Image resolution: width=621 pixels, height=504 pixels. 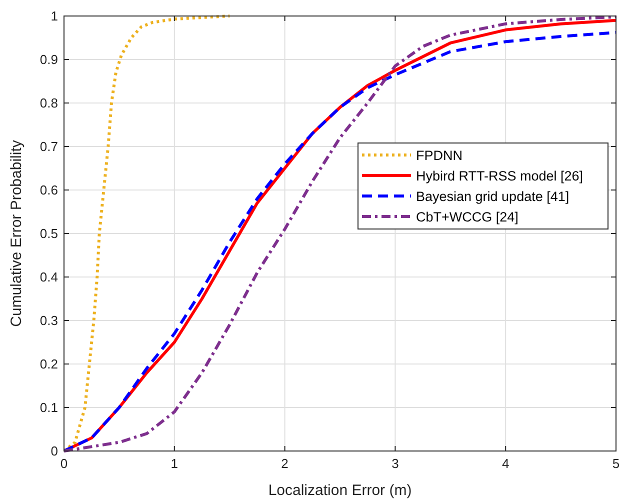 What do you see at coordinates (284, 463) in the screenshot?
I see `x-tick-label: 2` at bounding box center [284, 463].